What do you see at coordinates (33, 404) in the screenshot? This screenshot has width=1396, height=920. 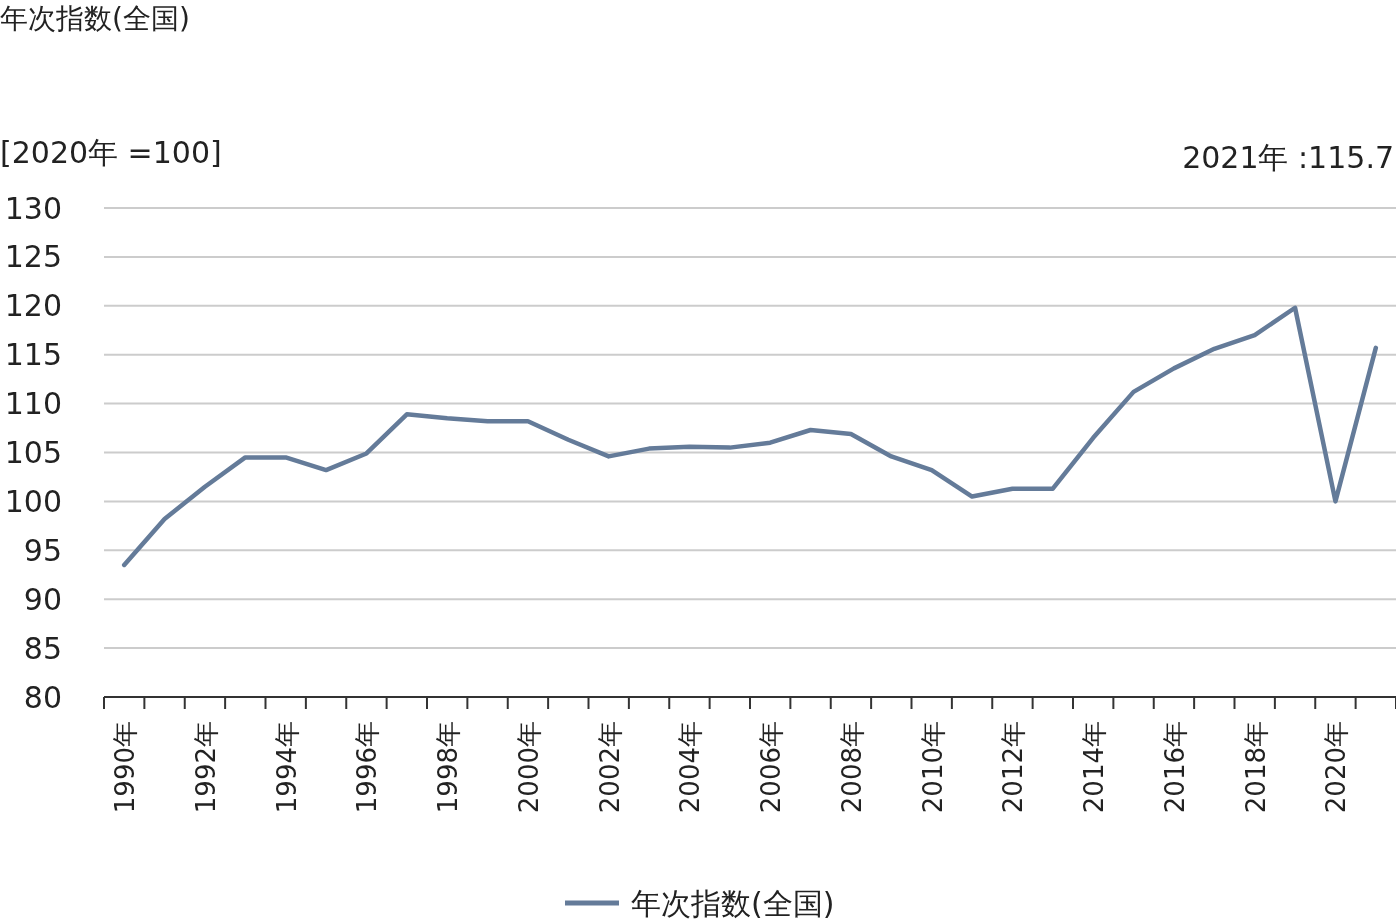 I see `y-tick-label: 110` at bounding box center [33, 404].